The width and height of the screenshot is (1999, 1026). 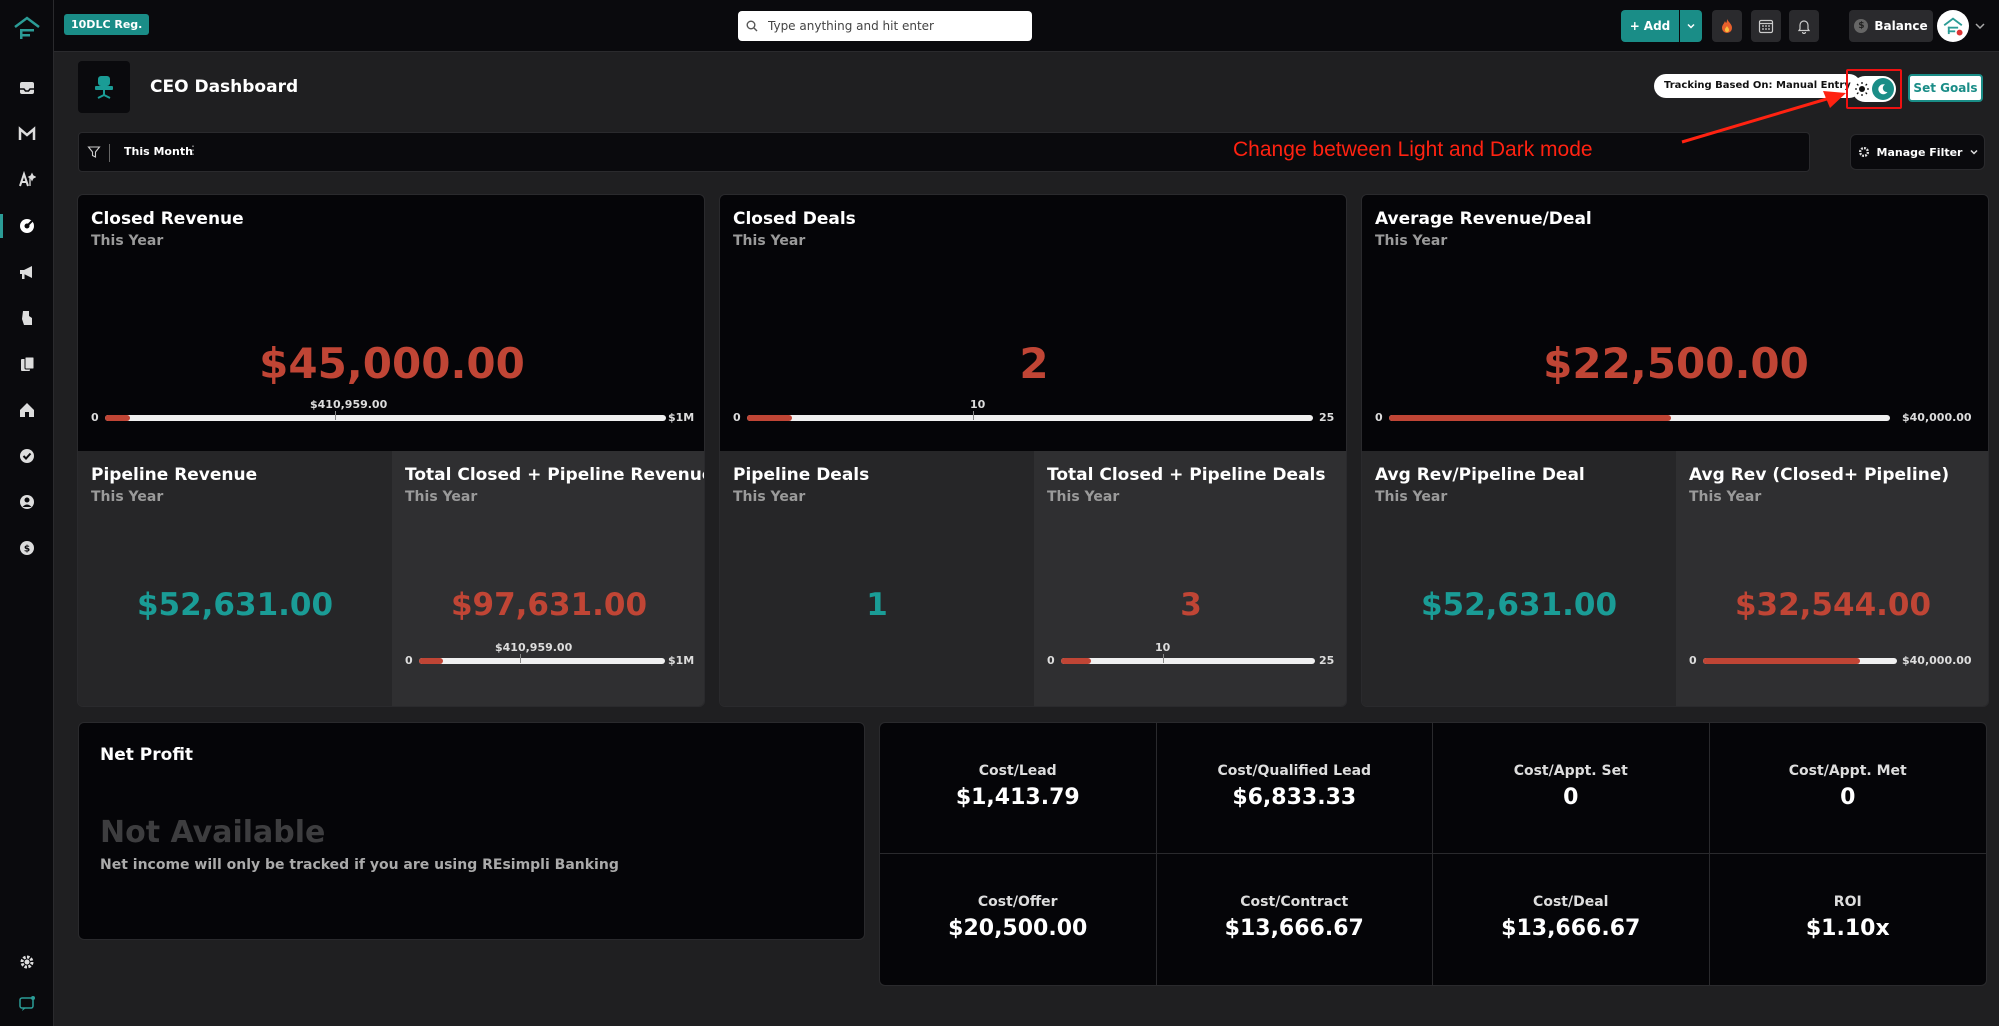 I want to click on ceo-chair-icon, so click(x=104, y=87).